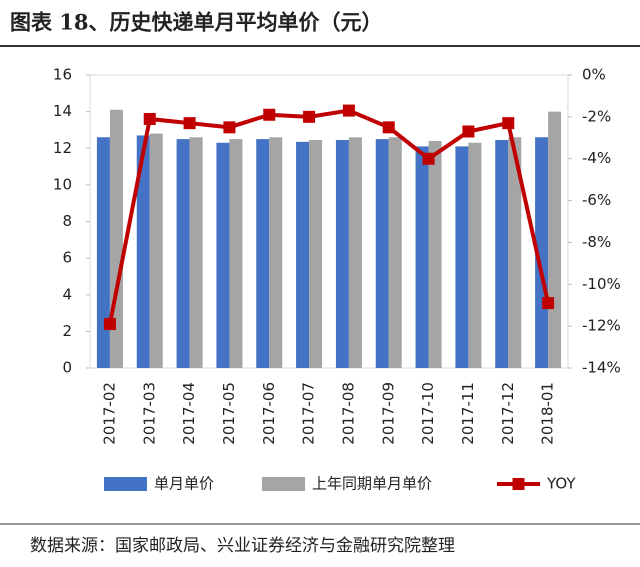 The width and height of the screenshot is (640, 567). I want to click on y-tick-label: 14, so click(62, 111).